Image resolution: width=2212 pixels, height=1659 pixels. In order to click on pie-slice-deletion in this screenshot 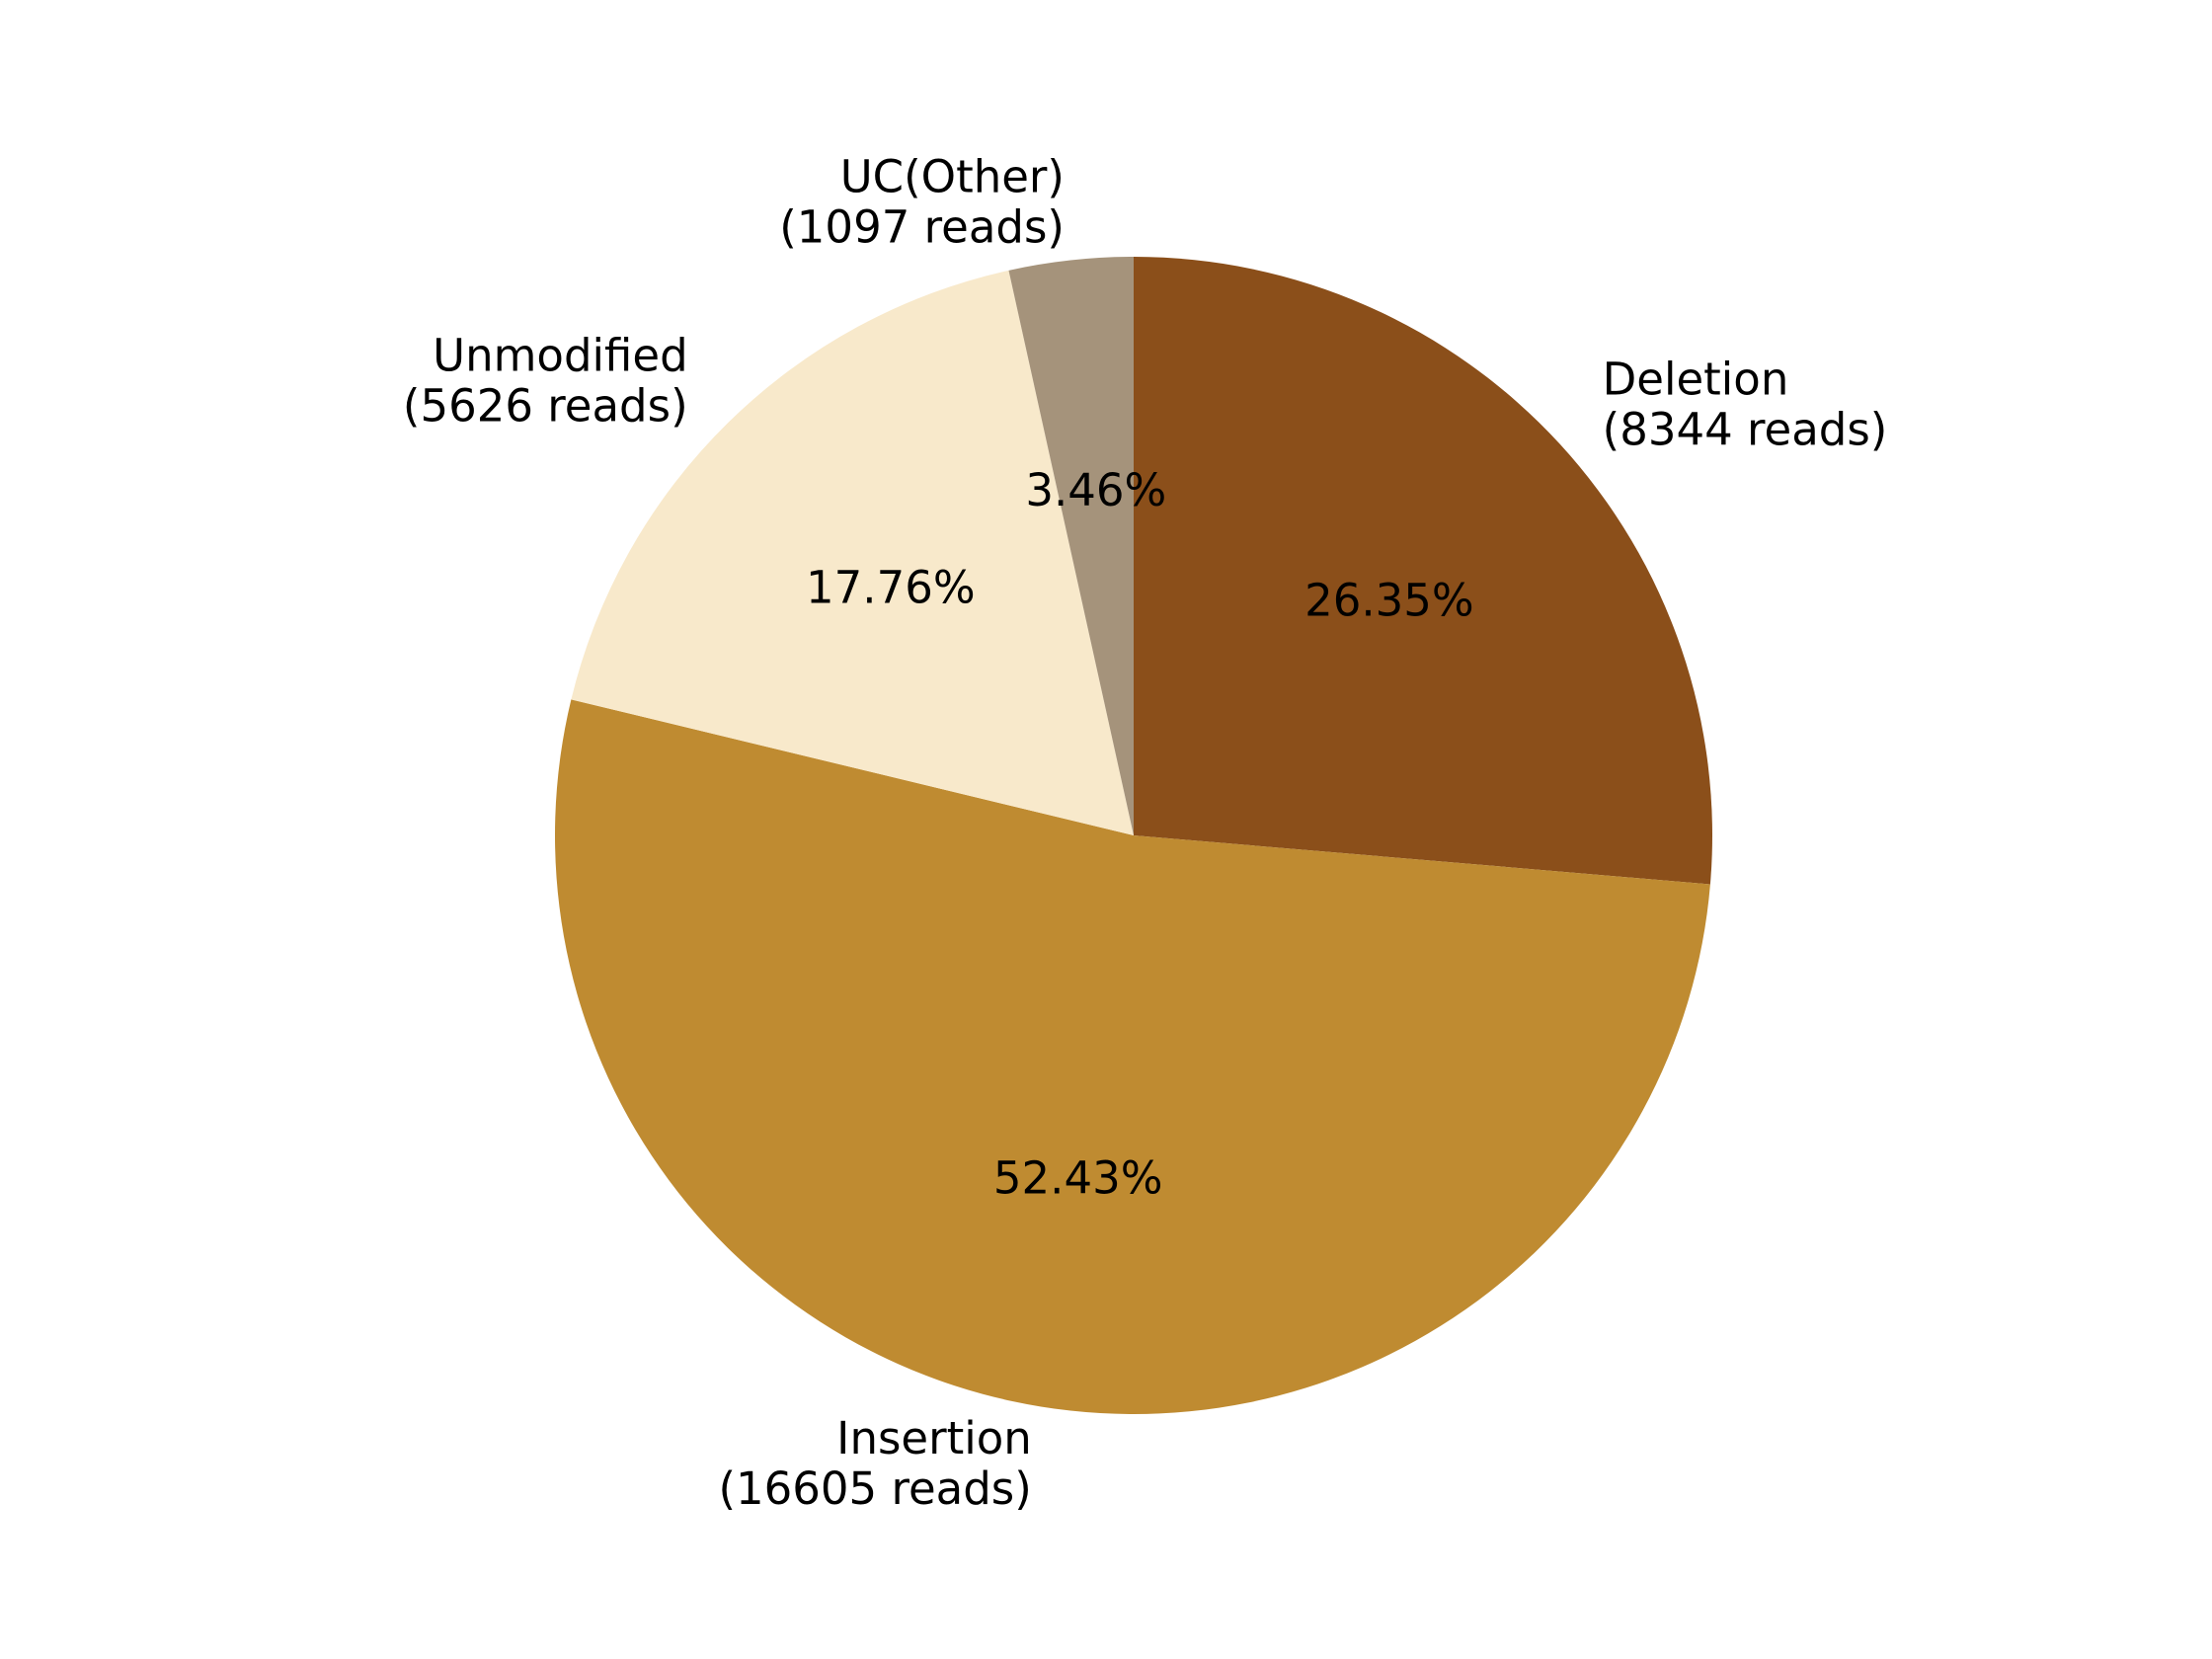, I will do `click(1423, 571)`.